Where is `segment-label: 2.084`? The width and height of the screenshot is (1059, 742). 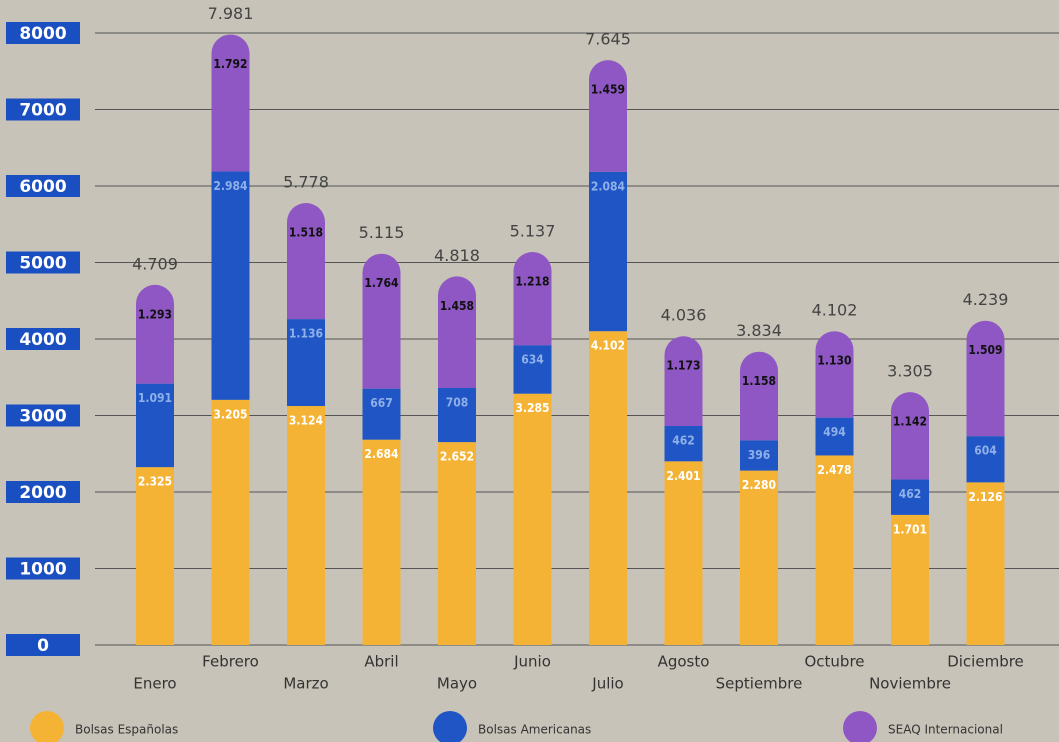
segment-label: 2.084 is located at coordinates (608, 186).